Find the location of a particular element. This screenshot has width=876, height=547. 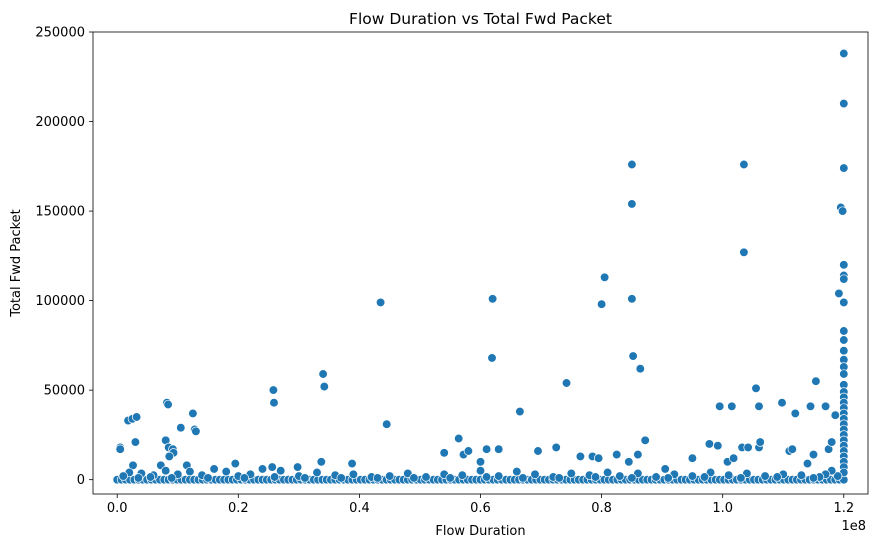

x-tick-label: 0.2 is located at coordinates (238, 508).